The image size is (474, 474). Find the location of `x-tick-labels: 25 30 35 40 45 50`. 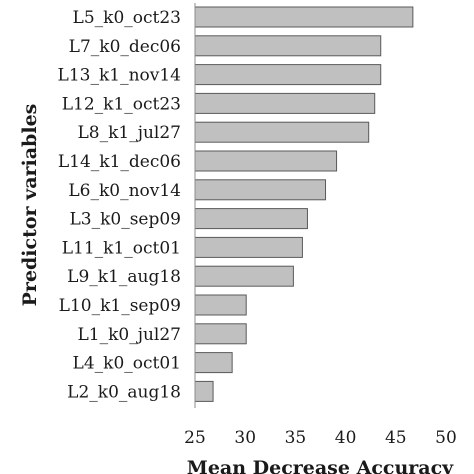

x-tick-labels: 25 30 35 40 45 50 is located at coordinates (320, 438).